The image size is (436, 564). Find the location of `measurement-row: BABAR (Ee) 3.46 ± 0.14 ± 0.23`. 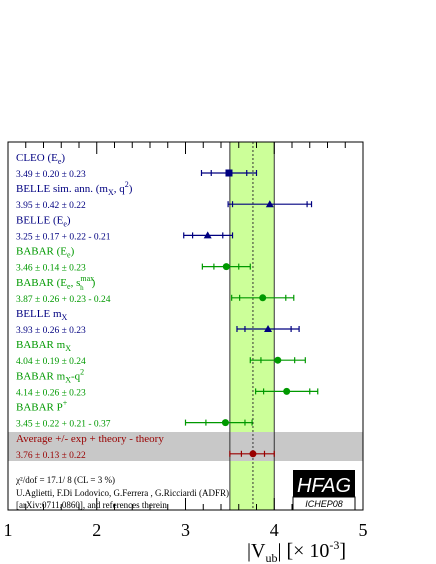

measurement-row: BABAR (Ee) 3.46 ± 0.14 ± 0.23 is located at coordinates (133, 260).